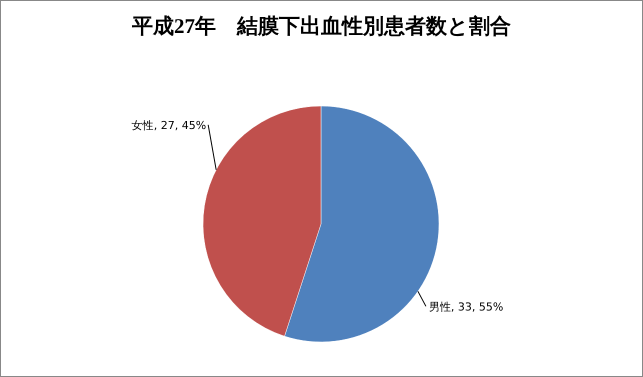  What do you see at coordinates (321, 26) in the screenshot?
I see `chart-title: 平成27年 結膜下出血性別患者数と割合` at bounding box center [321, 26].